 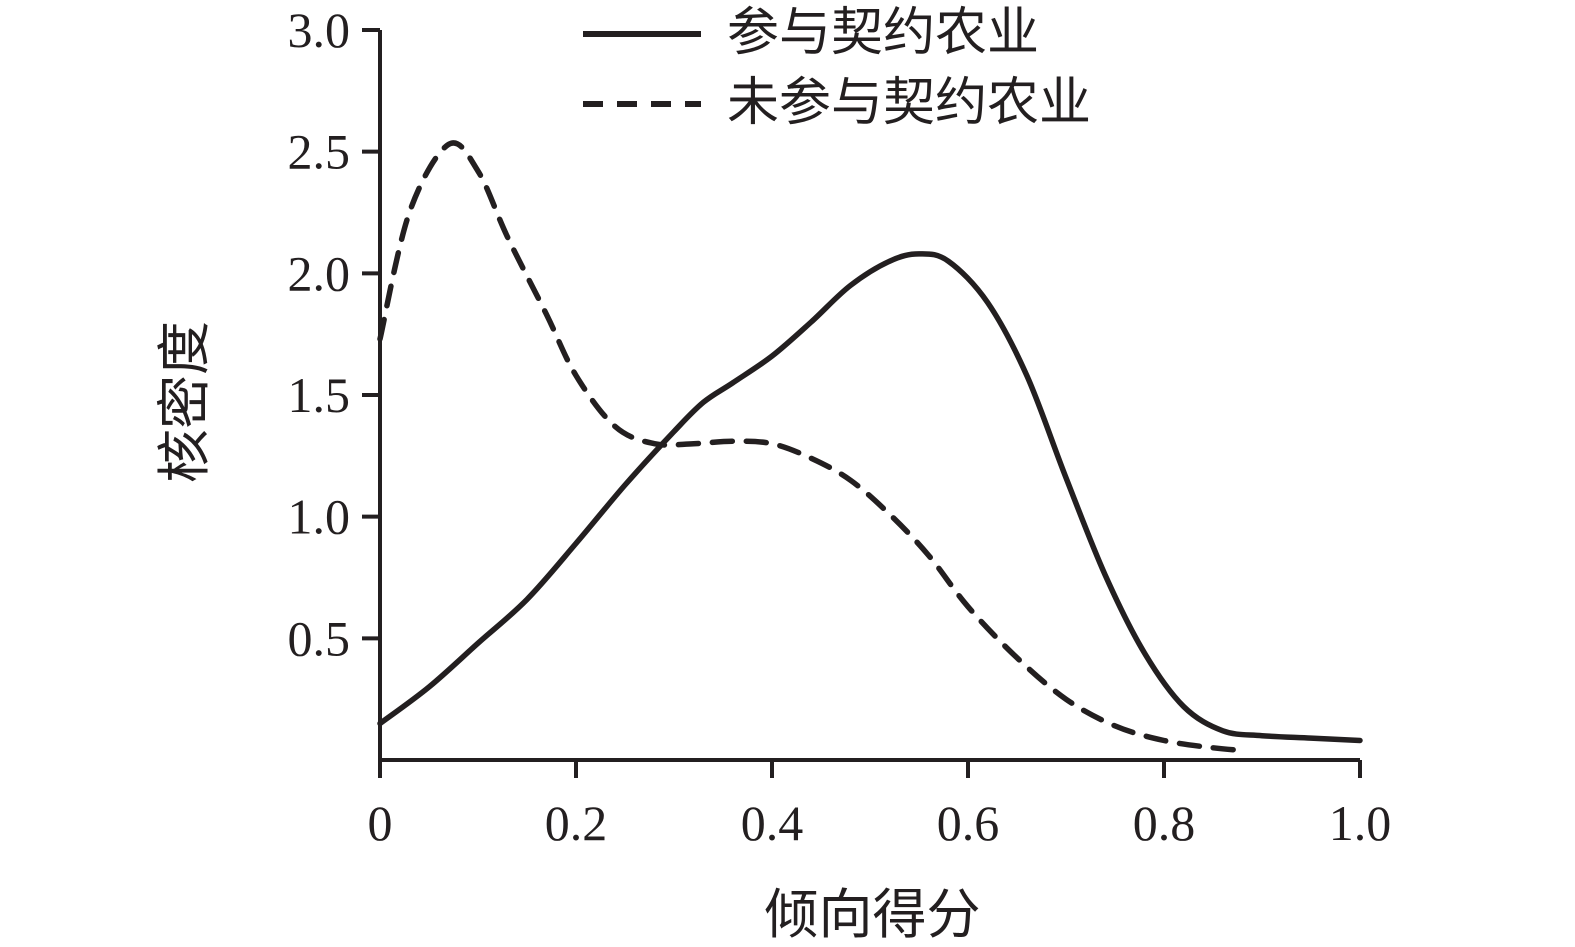 I want to click on y-tick-label: 2.0, so click(x=319, y=273).